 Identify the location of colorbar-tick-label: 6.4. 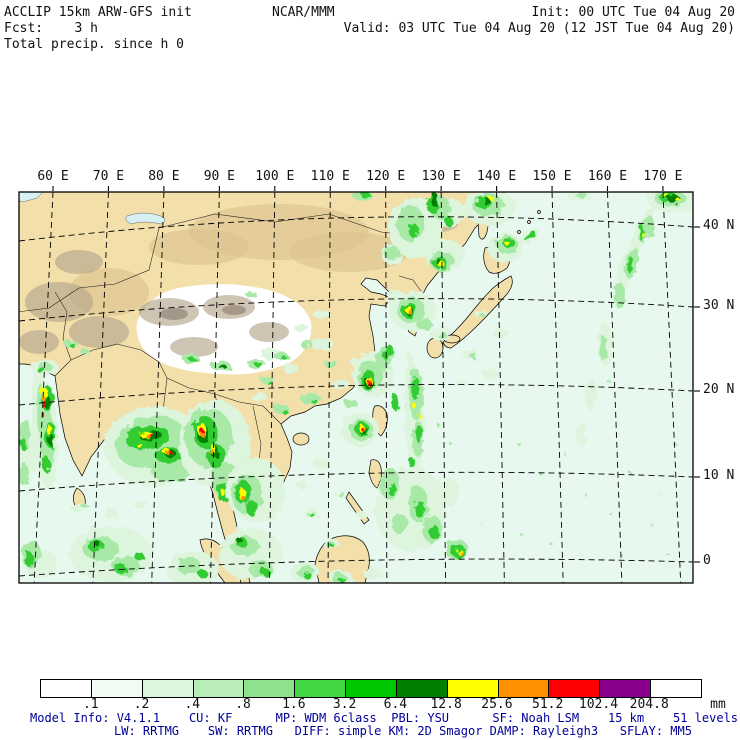
(395, 704).